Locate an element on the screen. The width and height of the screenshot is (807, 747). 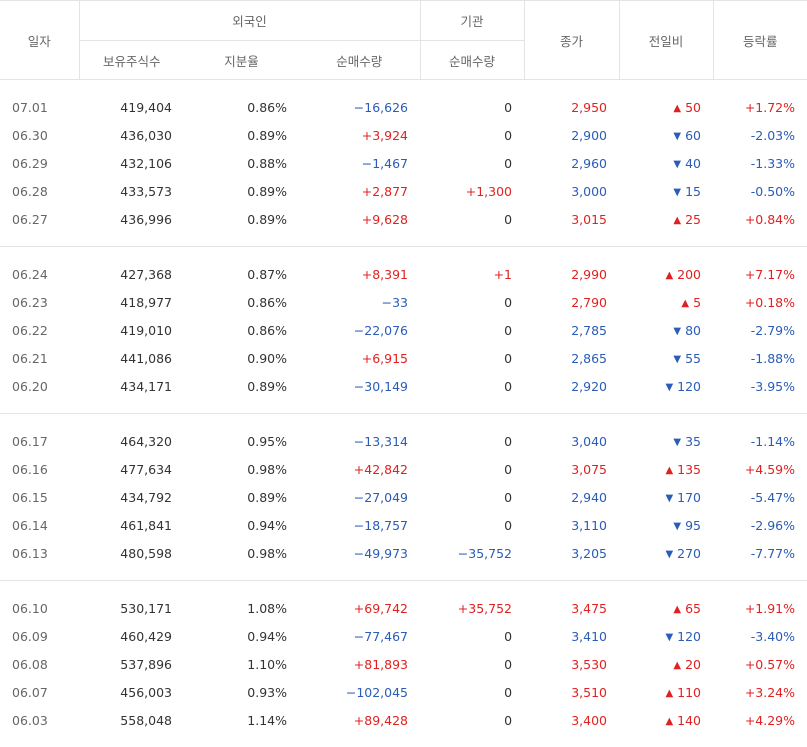
cell-date: 06.30 is located at coordinates (39, 135).